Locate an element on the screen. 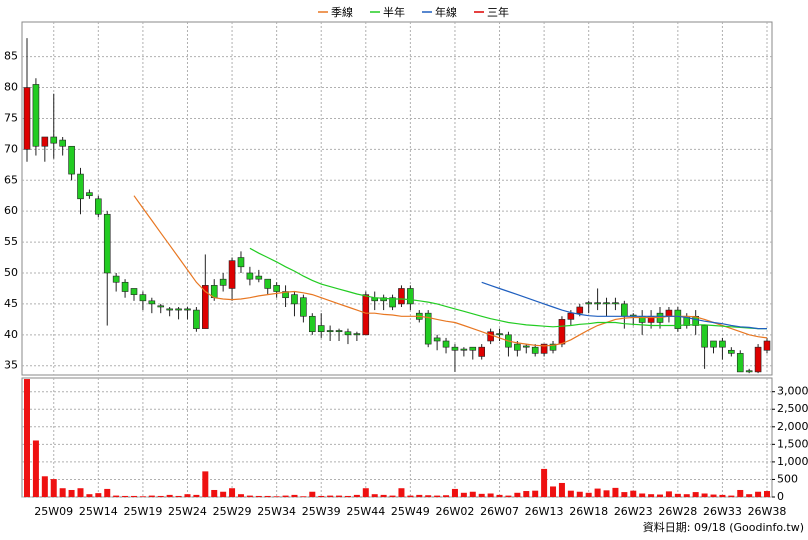 This screenshot has height=540, width=808. y2-tick-label: 3,000 is located at coordinates (792, 391).